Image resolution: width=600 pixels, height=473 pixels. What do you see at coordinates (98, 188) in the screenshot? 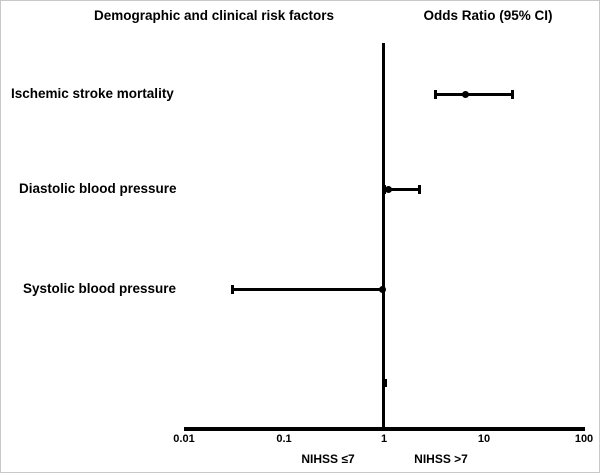
I see `row-label: Diastolic blood pressure` at bounding box center [98, 188].